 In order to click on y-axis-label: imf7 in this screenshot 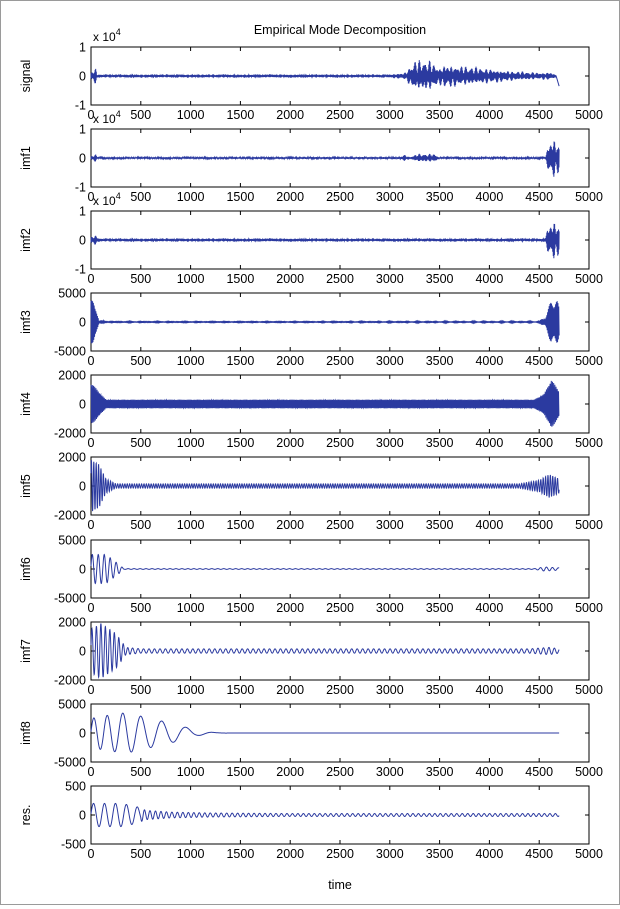, I will do `click(26, 651)`.